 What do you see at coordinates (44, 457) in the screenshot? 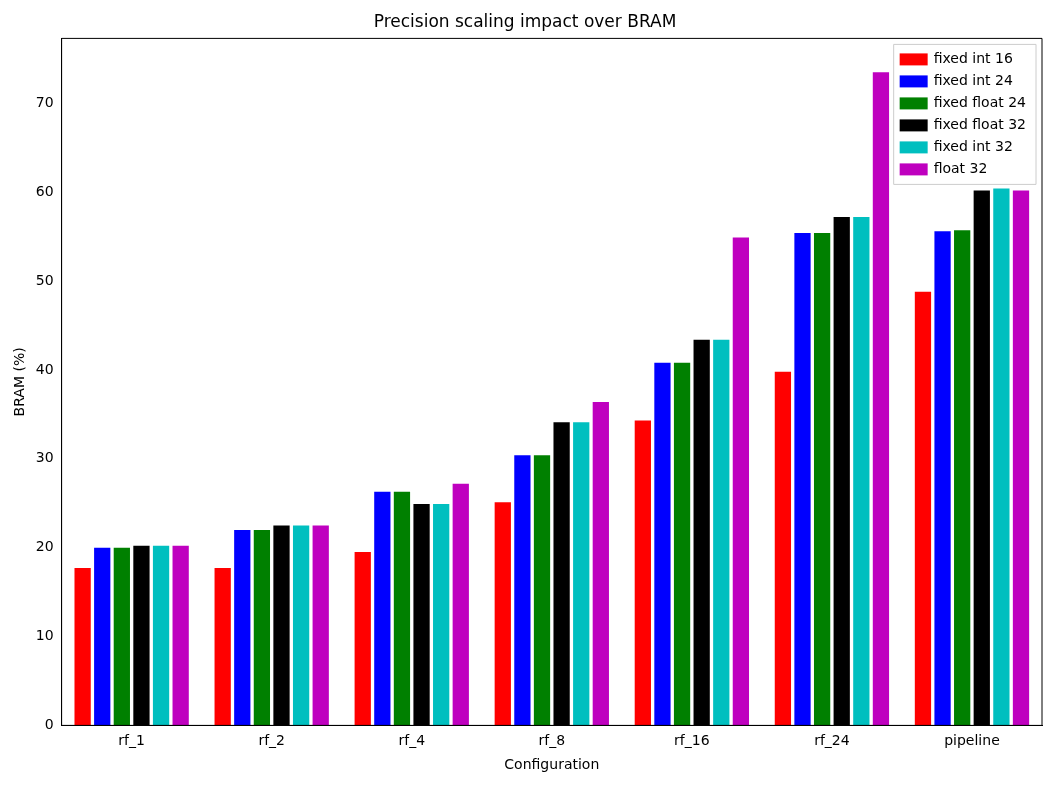
I see `y-tick-label: 30` at bounding box center [44, 457].